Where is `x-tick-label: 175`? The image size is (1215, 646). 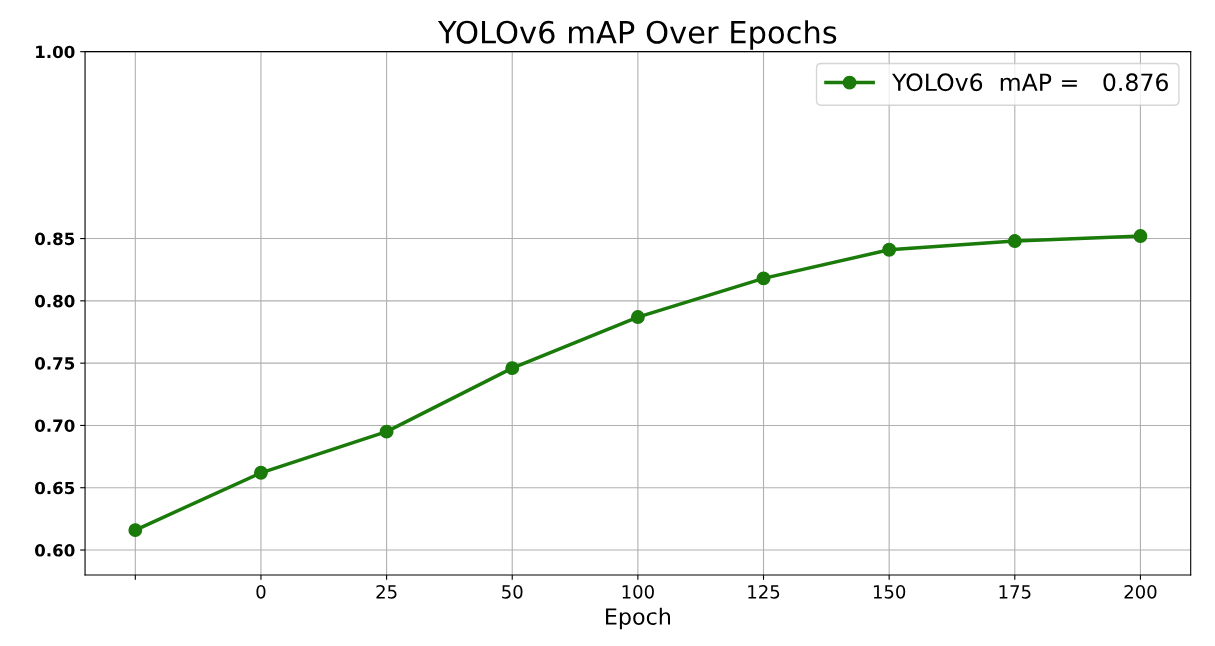
x-tick-label: 175 is located at coordinates (1015, 592).